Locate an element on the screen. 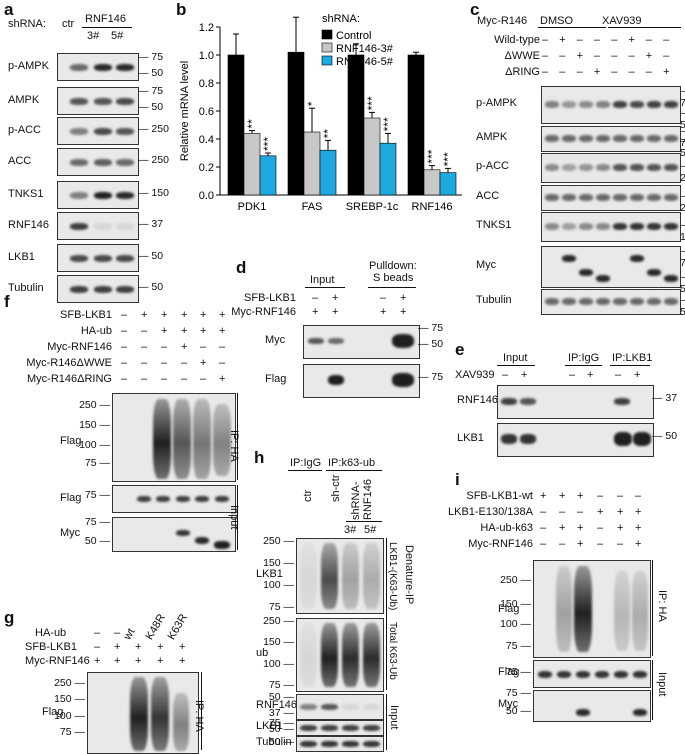 The height and width of the screenshot is (754, 685). legend-label: Control is located at coordinates (353, 36).